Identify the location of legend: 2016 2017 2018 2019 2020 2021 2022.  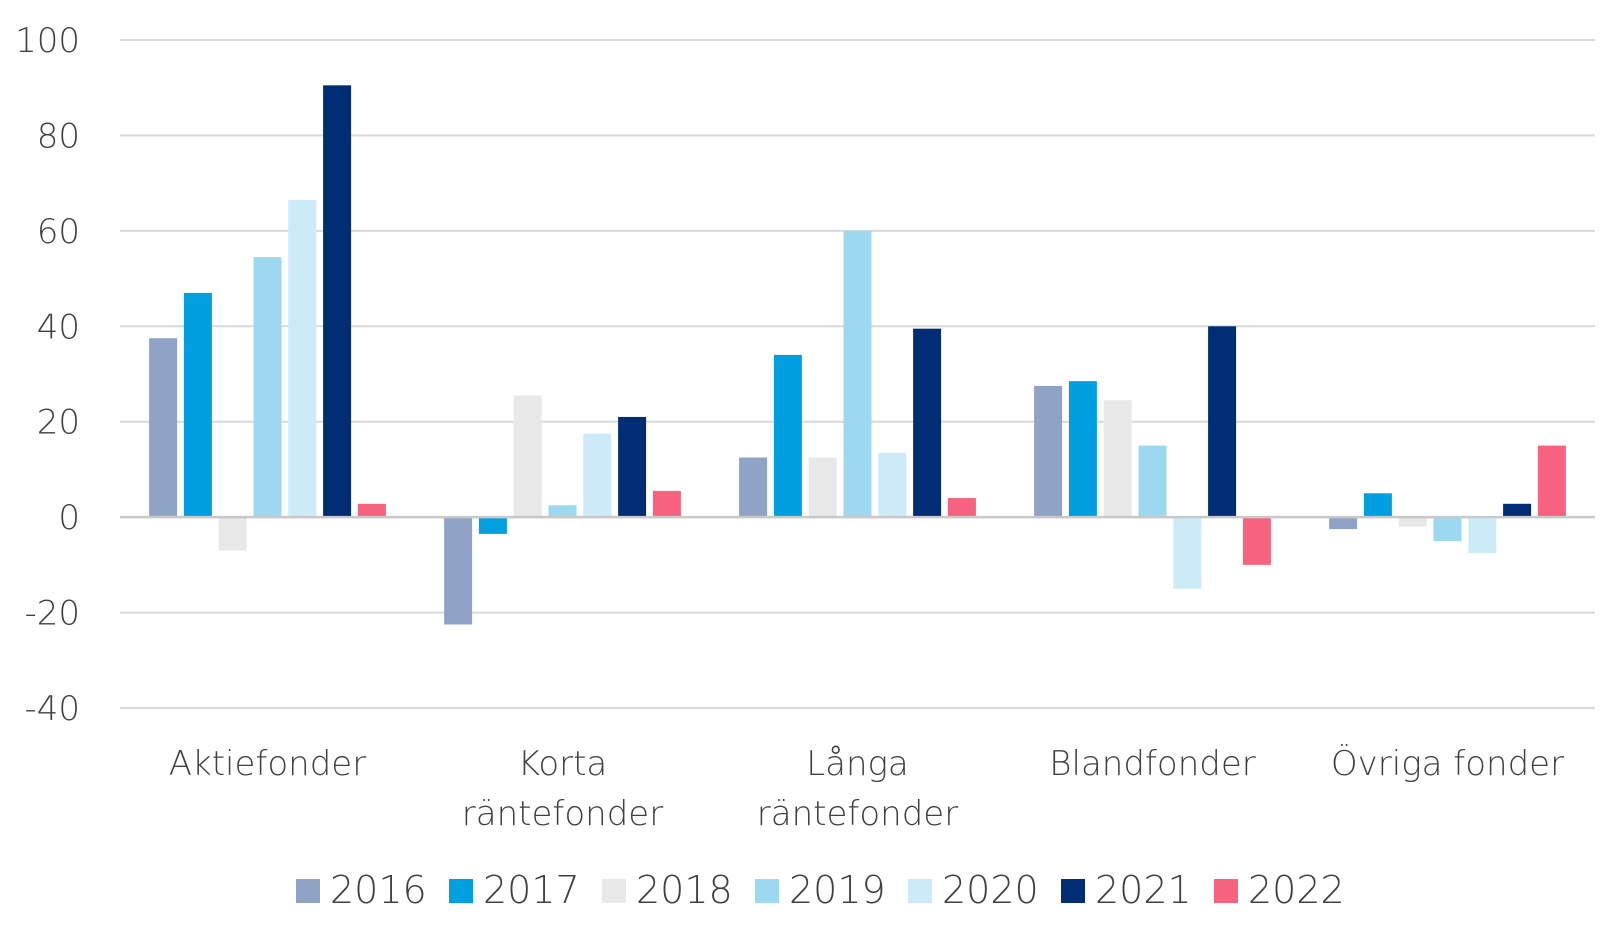
(820, 890).